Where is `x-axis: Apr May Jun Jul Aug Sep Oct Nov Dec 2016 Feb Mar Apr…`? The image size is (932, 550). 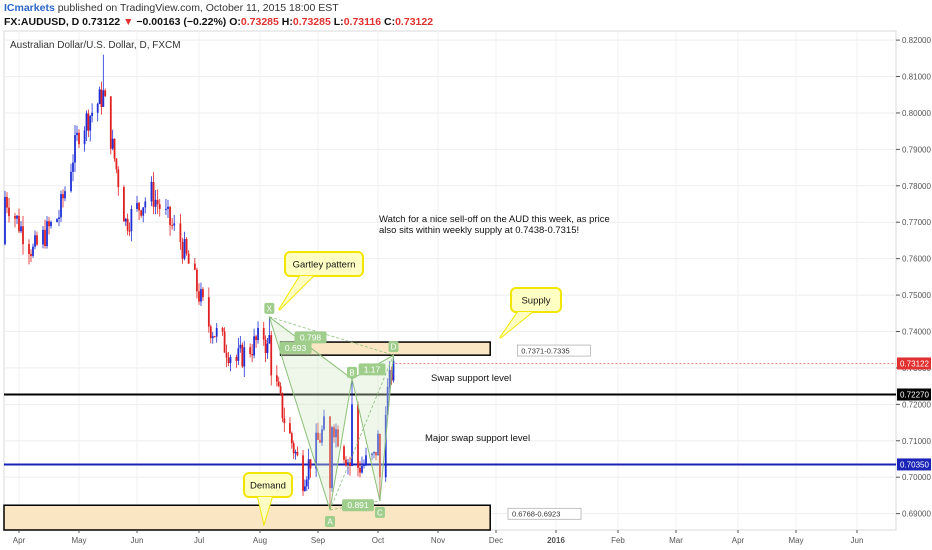 x-axis: Apr May Jun Jul Aug Sep Oct Nov Dec 2016 Feb Mar Apr… is located at coordinates (438, 537).